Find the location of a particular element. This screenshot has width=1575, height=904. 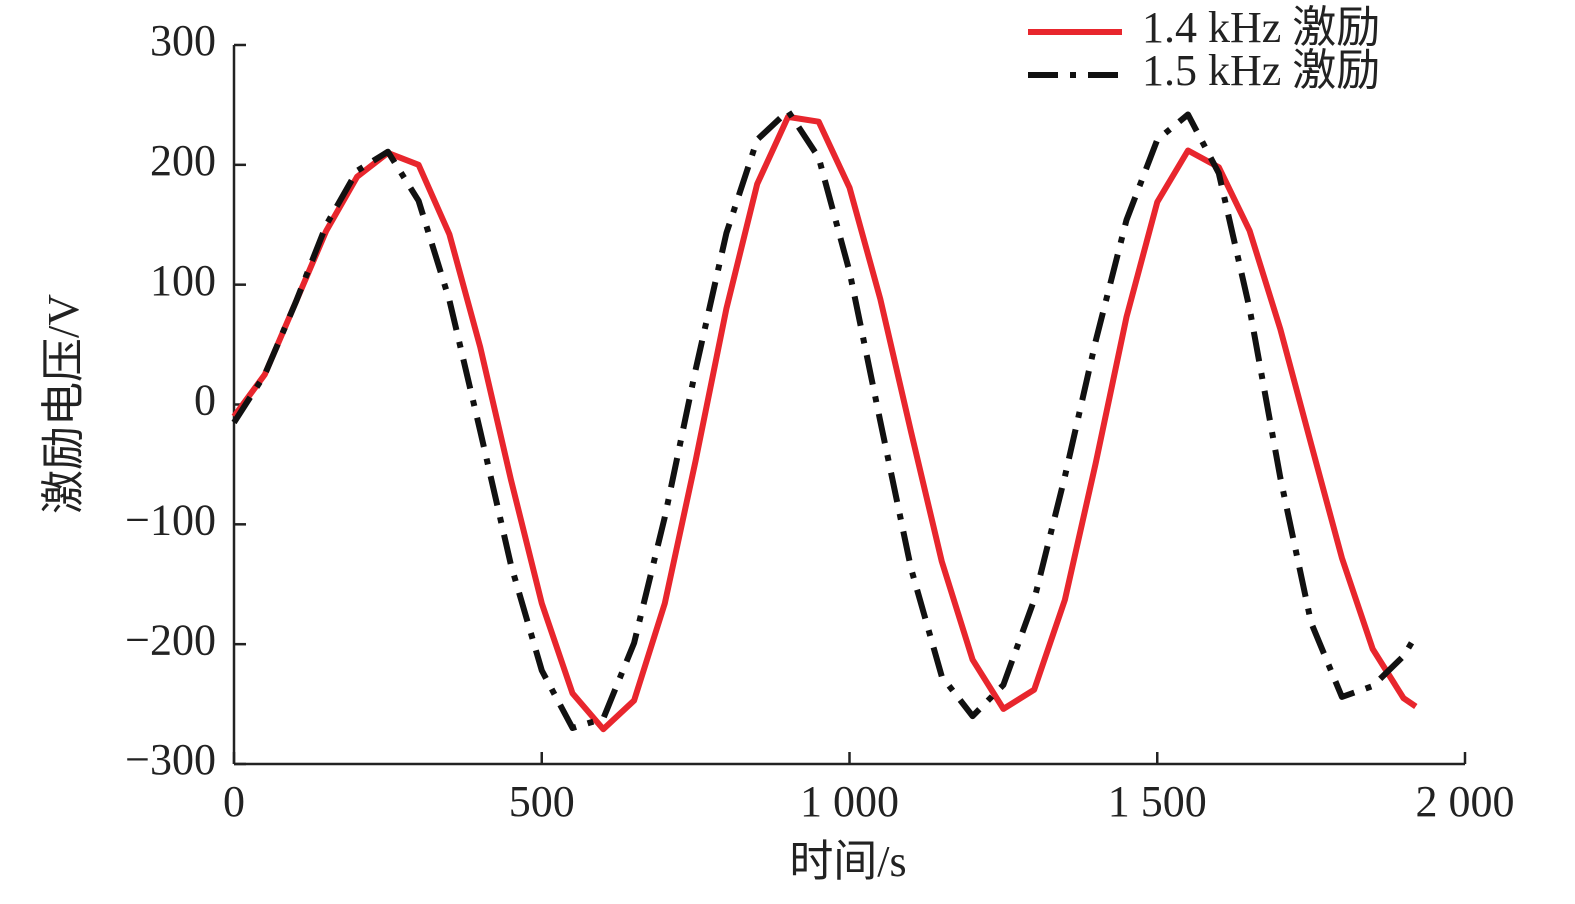

x-axis-label: 时间/s is located at coordinates (847, 861).